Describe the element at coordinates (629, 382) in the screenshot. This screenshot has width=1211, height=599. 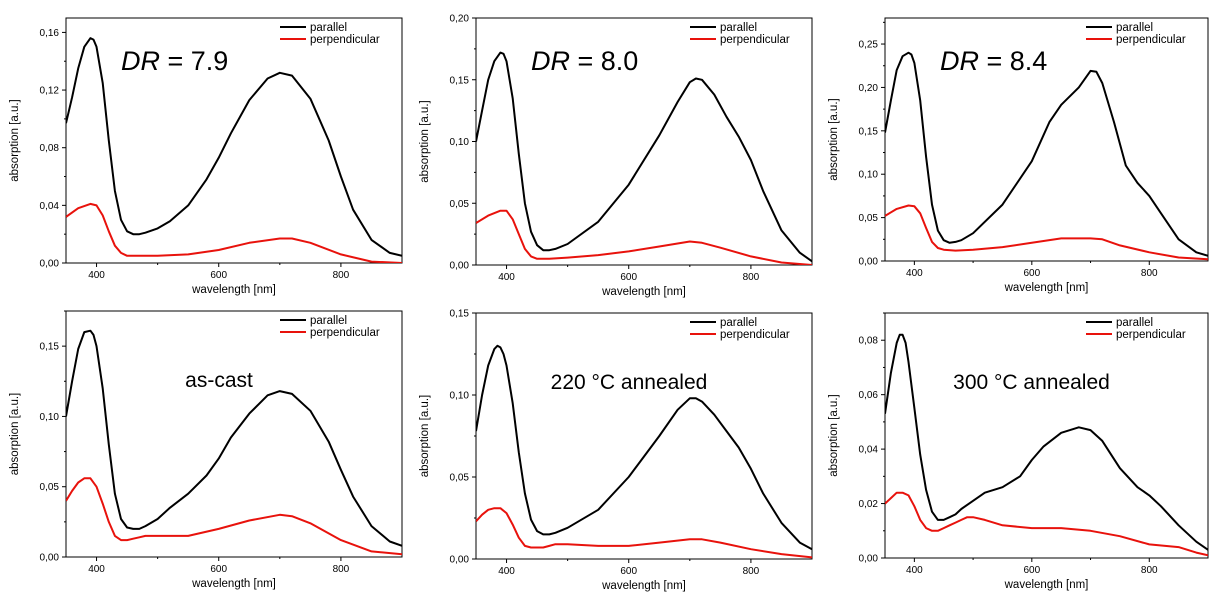
I see `sample-condition-label: 220 °C annealed` at that location.